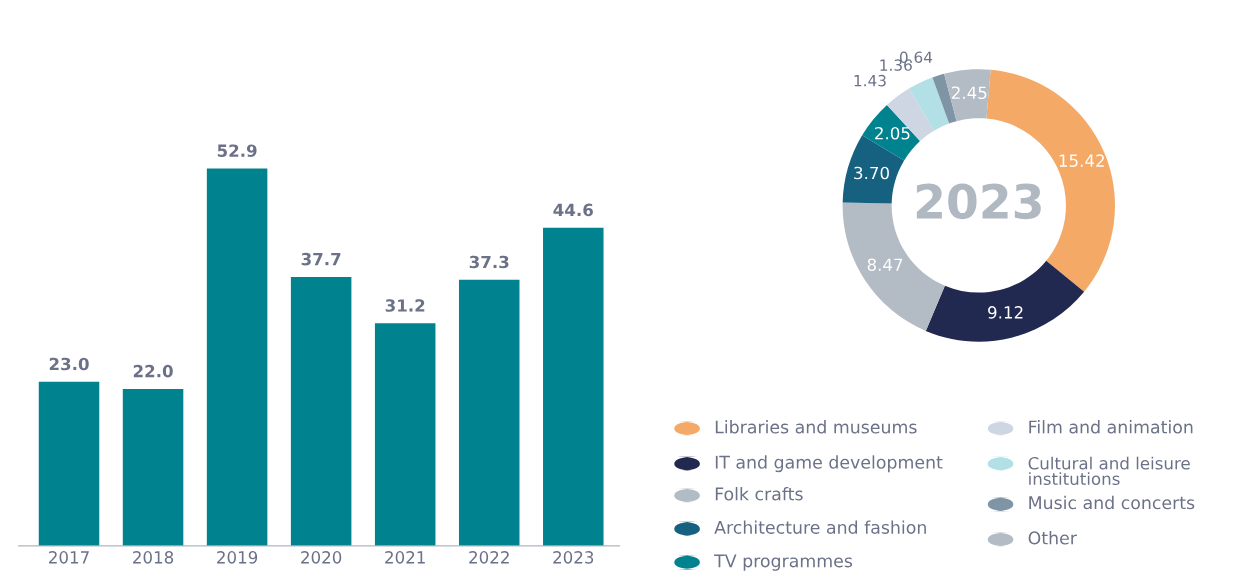 This screenshot has height=587, width=1239. What do you see at coordinates (829, 464) in the screenshot?
I see `legend-label: IT and game development` at bounding box center [829, 464].